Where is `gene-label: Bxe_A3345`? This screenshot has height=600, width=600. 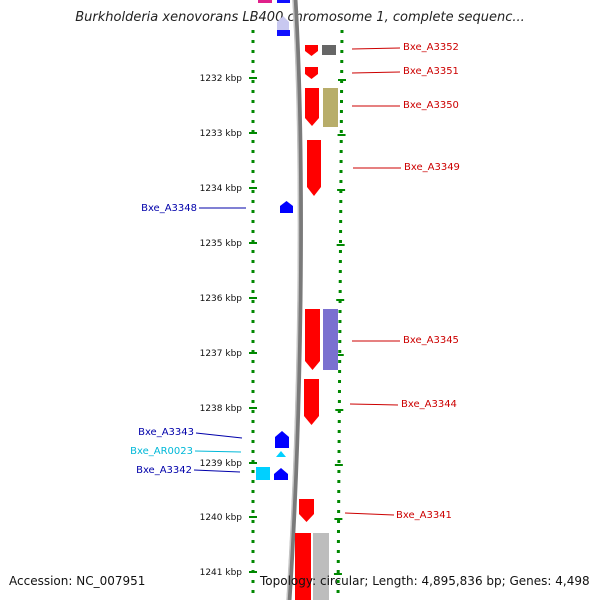
gene-label: Bxe_A3345 is located at coordinates (431, 340).